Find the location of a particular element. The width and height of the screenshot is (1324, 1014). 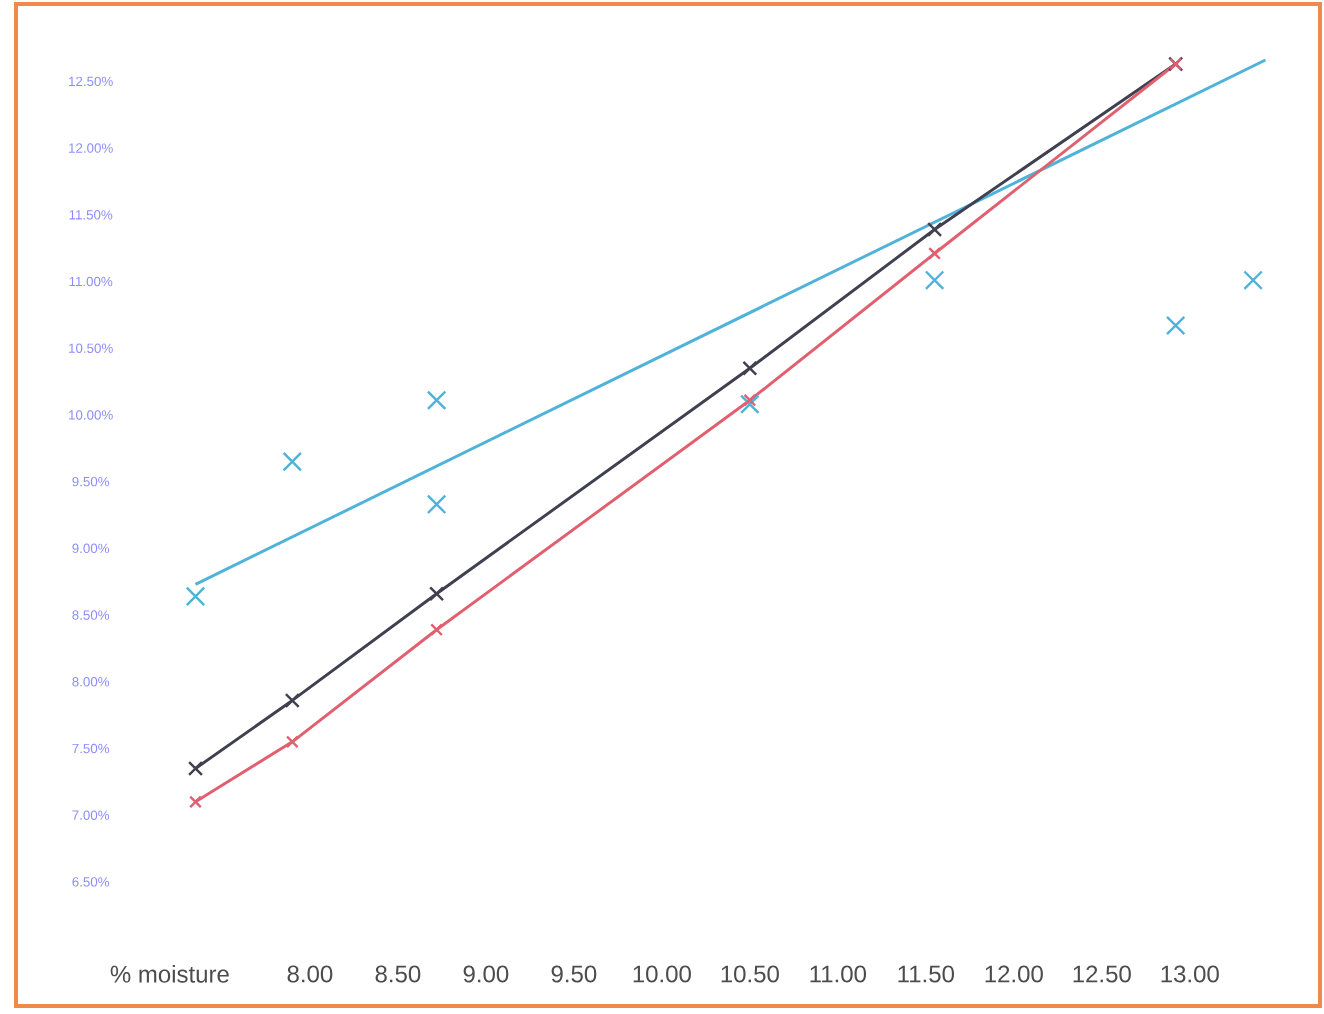

x-tick-label: 9.00 is located at coordinates (486, 974).